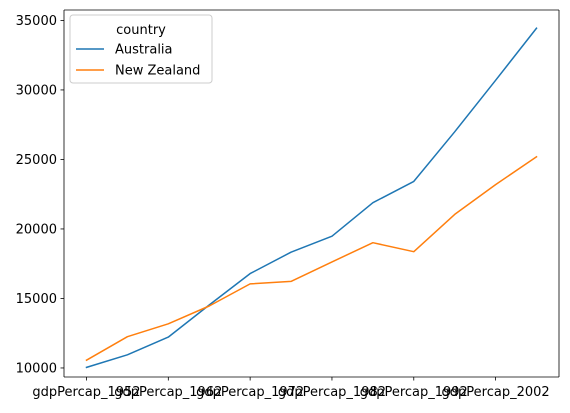 The width and height of the screenshot is (570, 413). What do you see at coordinates (496, 392) in the screenshot?
I see `x-tick-label: gdpPercap_2002` at bounding box center [496, 392].